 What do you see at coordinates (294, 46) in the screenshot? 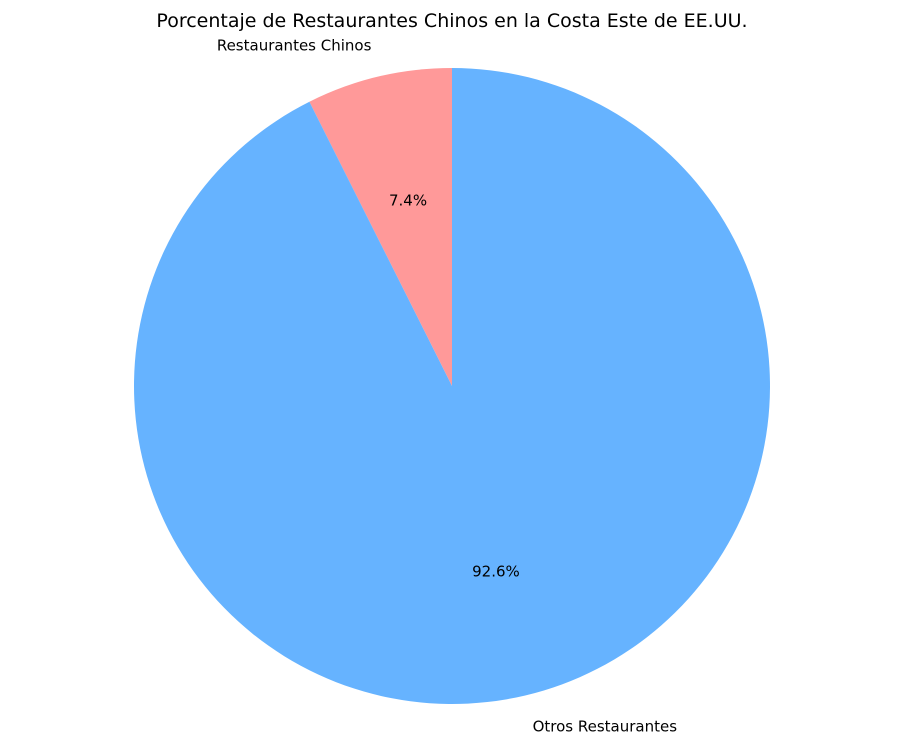
I see `pie-category-label-0: Restaurantes Chinos` at bounding box center [294, 46].